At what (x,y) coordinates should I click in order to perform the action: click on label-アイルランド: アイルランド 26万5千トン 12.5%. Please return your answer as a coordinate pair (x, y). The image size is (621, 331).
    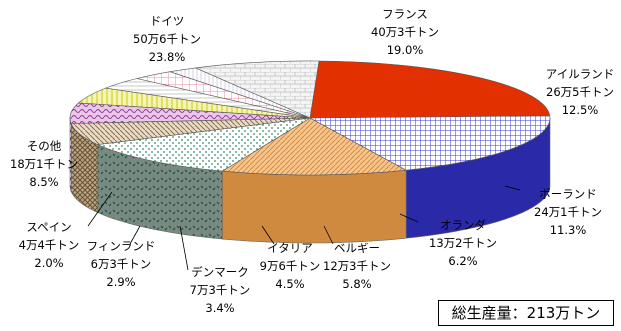
    Looking at the image, I should click on (580, 92).